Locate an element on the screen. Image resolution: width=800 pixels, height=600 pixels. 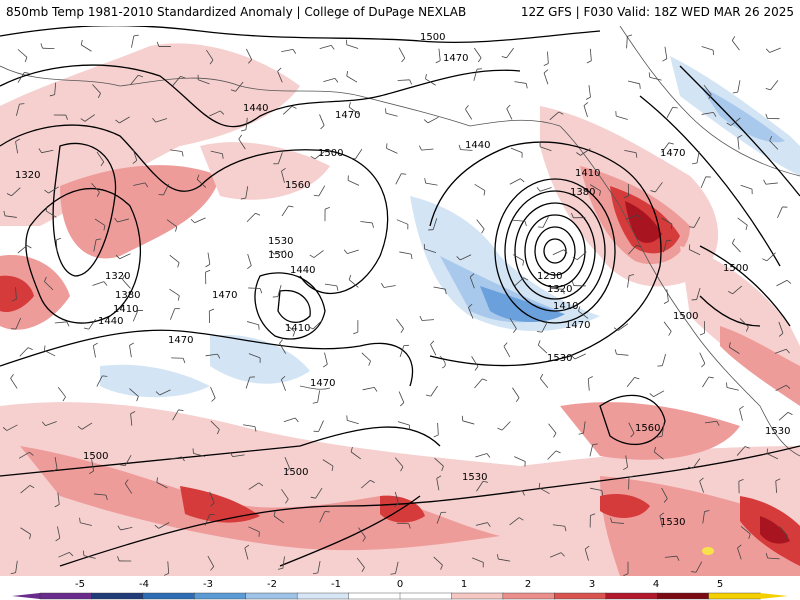
colorbar-segments is located at coordinates (400, 596).